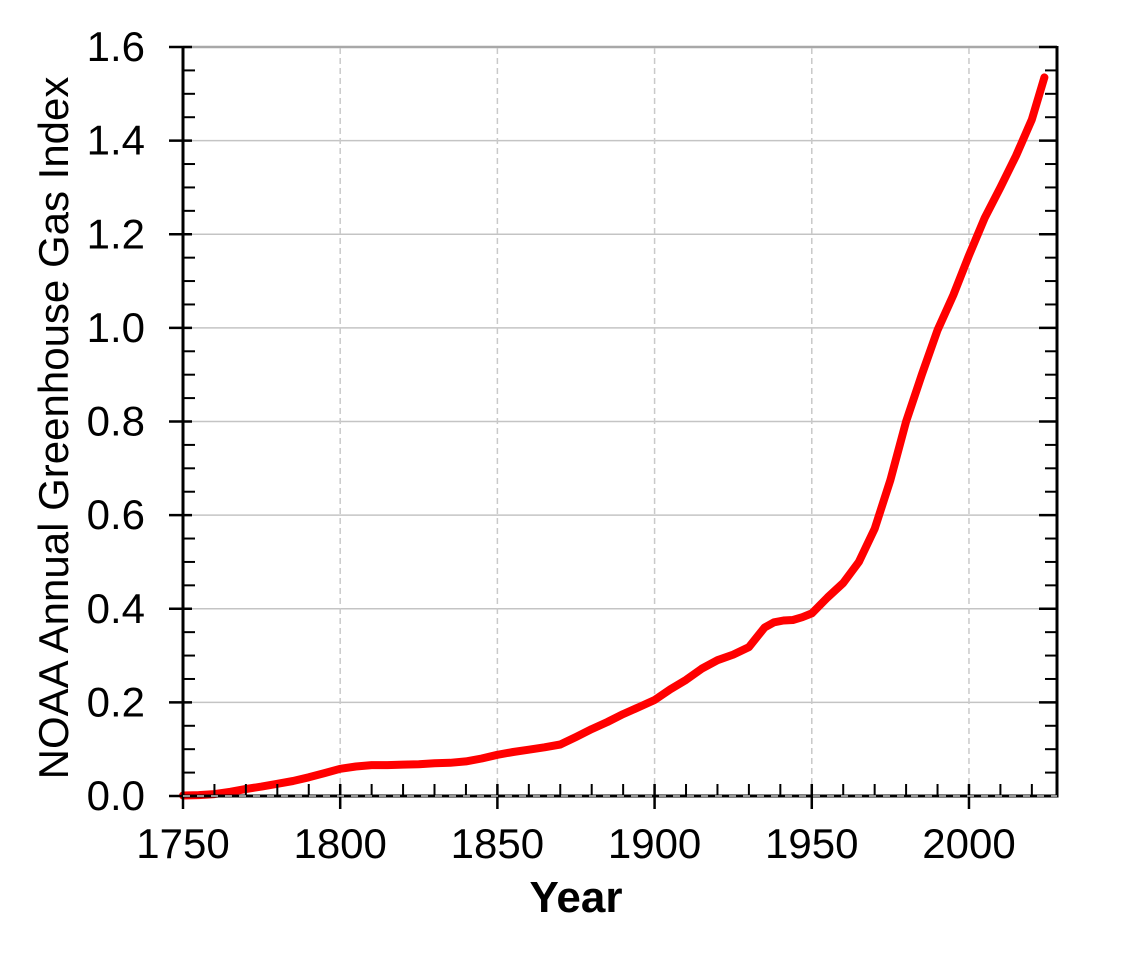  I want to click on y-tick-label-0.6: 0.6, so click(116, 514).